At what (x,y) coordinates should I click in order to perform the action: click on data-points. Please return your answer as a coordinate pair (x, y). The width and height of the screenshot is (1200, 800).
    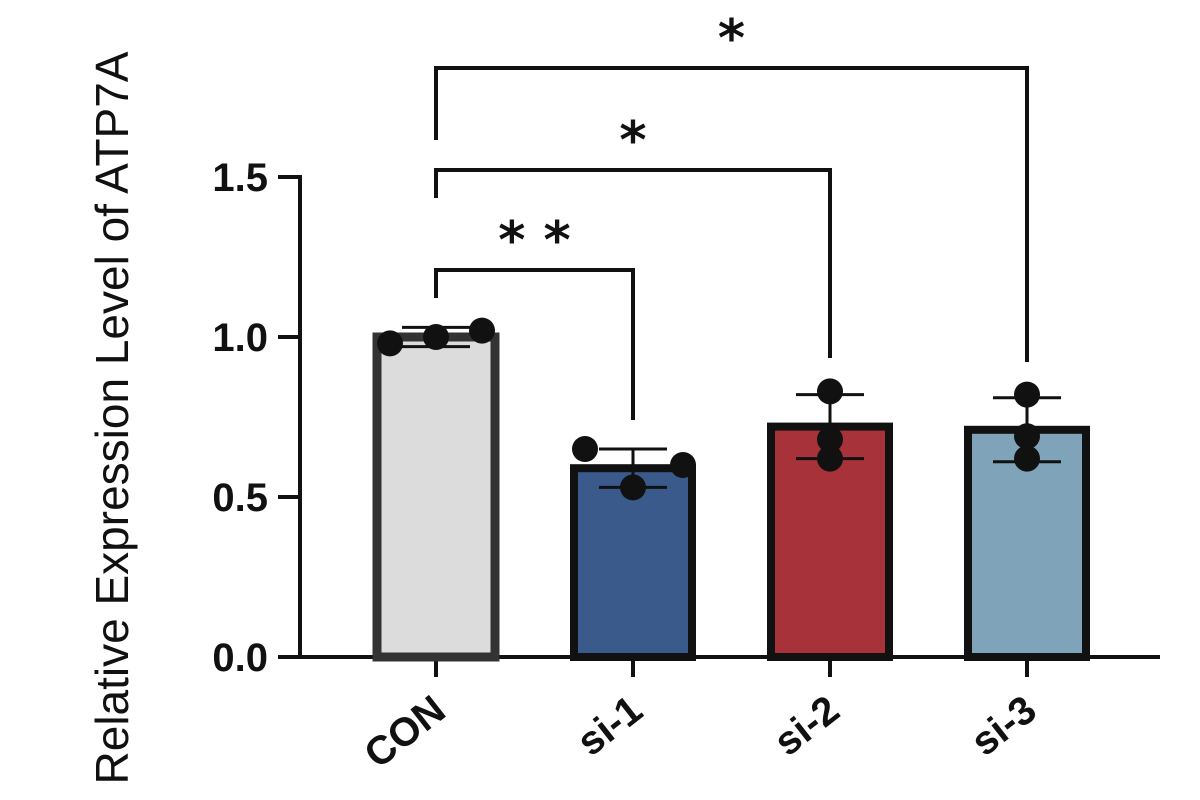
    Looking at the image, I should click on (708, 409).